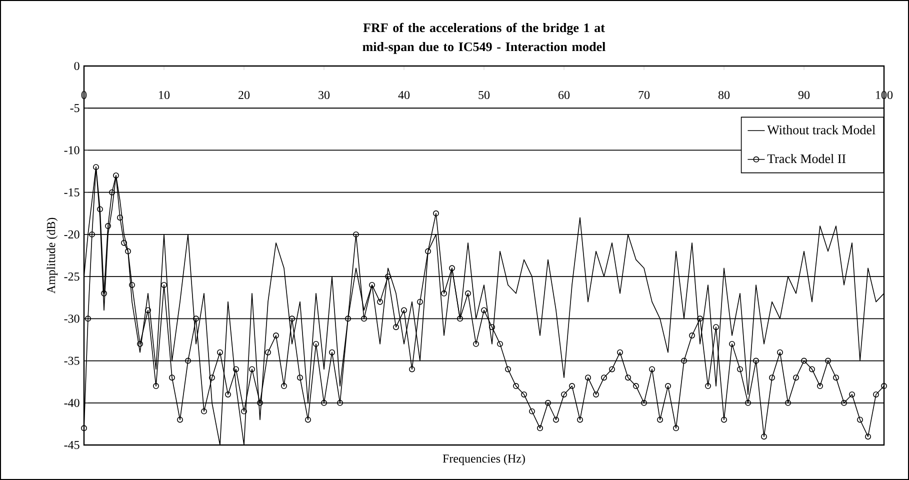 The width and height of the screenshot is (909, 480). Describe the element at coordinates (72, 360) in the screenshot. I see `y-tick-label: -35` at that location.